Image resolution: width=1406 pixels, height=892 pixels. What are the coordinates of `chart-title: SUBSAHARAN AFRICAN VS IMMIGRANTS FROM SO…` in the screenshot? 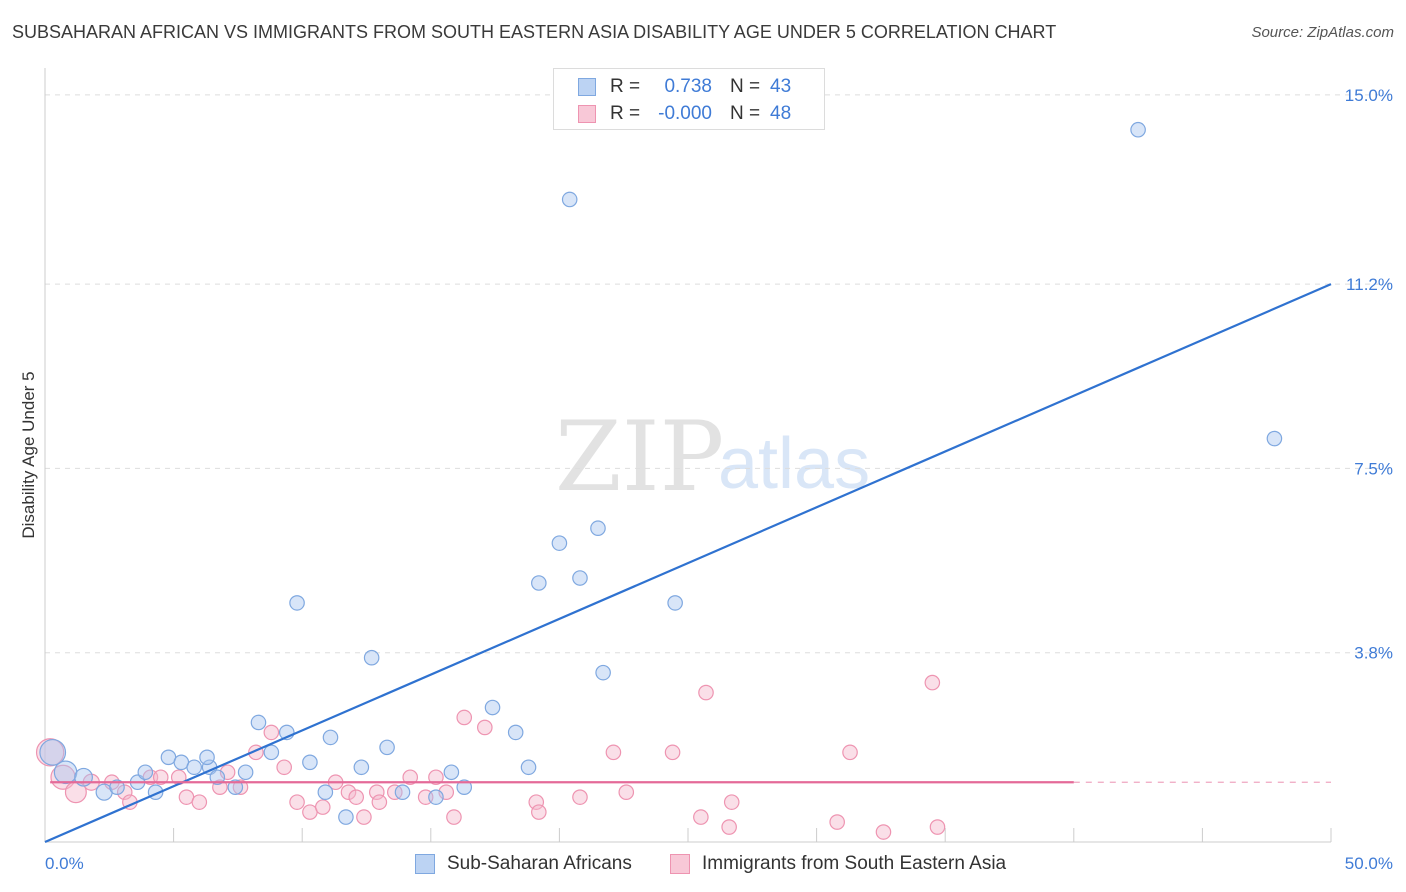 It's located at (534, 32).